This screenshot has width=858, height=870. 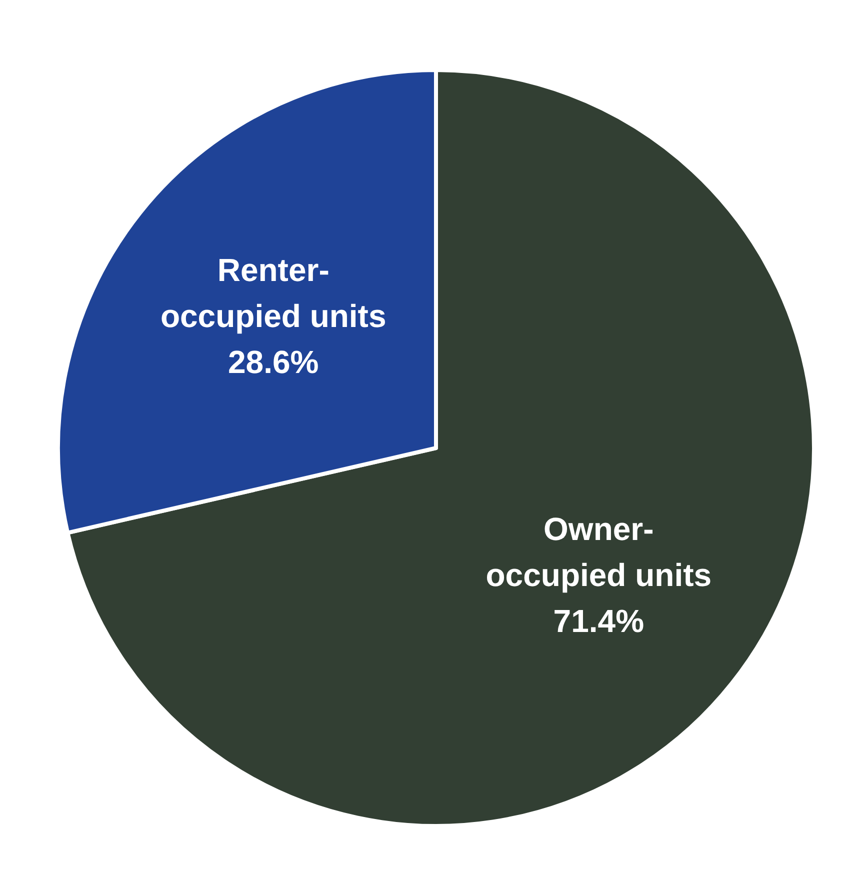 I want to click on data-label: 71.4%, so click(x=598, y=620).